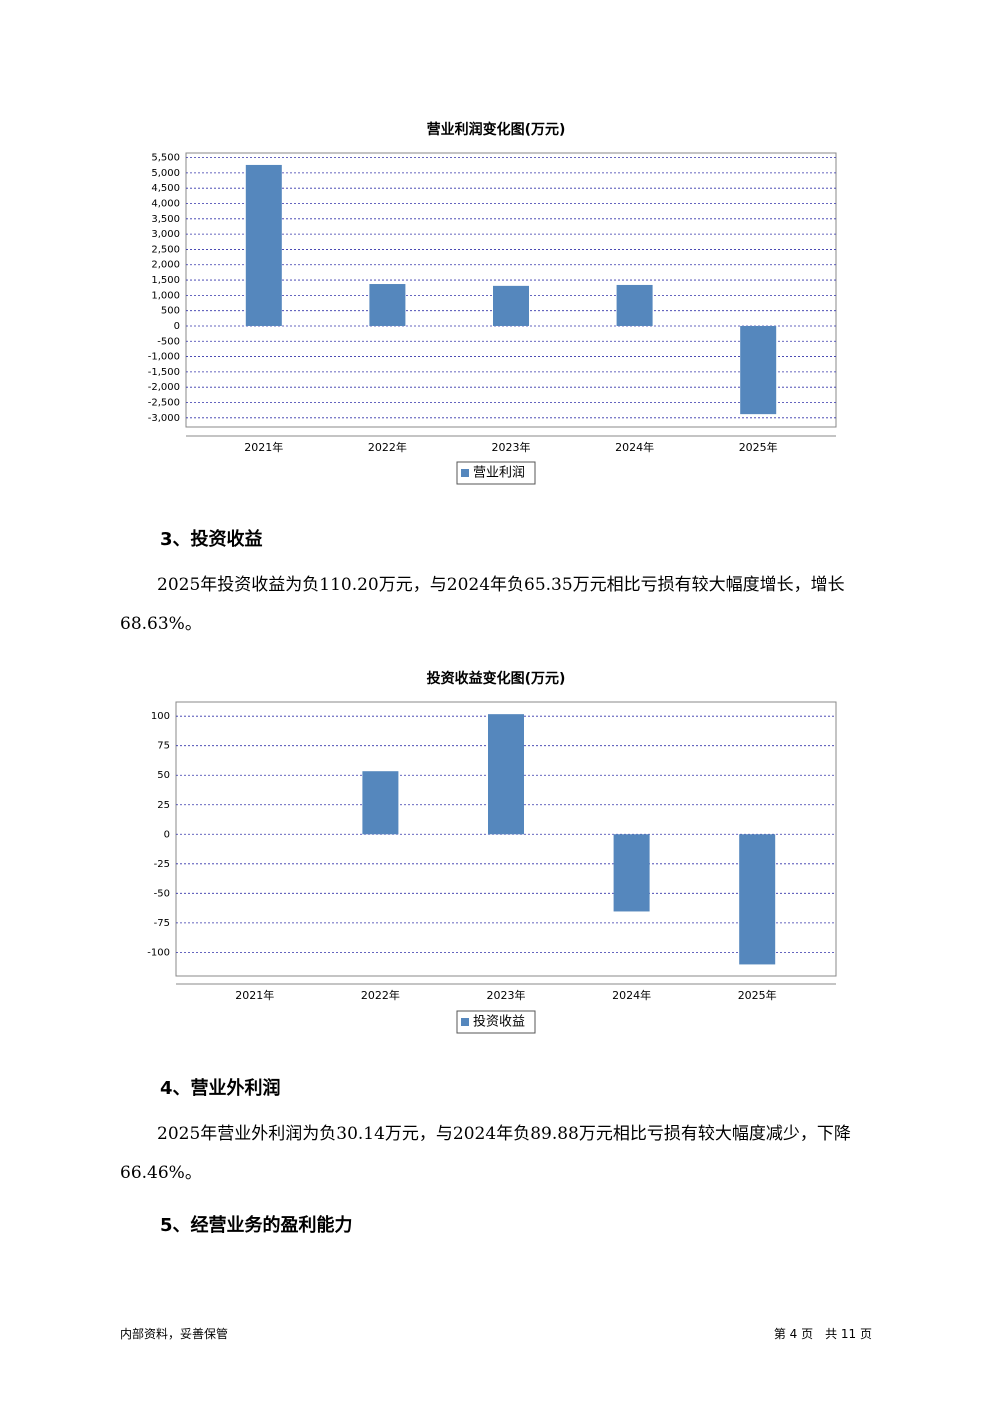  I want to click on y-tick-label: -3,000, so click(164, 418).